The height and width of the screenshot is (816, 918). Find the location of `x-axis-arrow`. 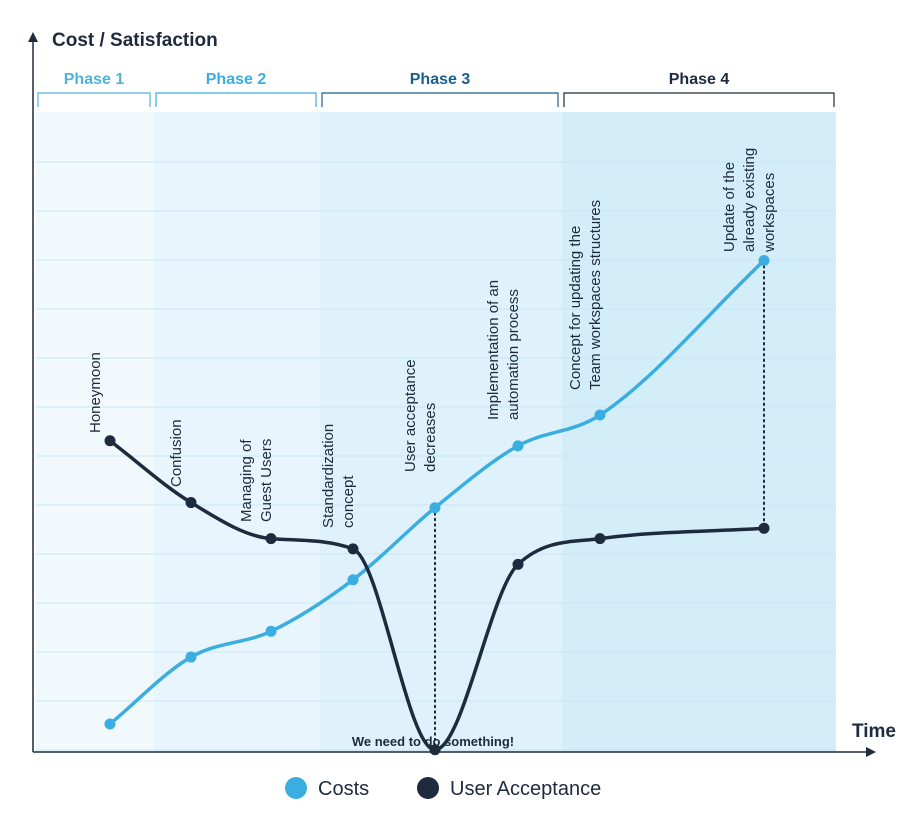

x-axis-arrow is located at coordinates (871, 752).